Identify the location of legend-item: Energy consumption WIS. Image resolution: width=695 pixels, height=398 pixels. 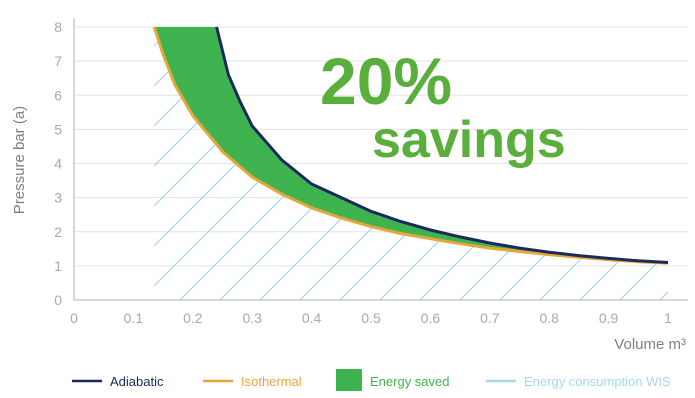
(578, 381).